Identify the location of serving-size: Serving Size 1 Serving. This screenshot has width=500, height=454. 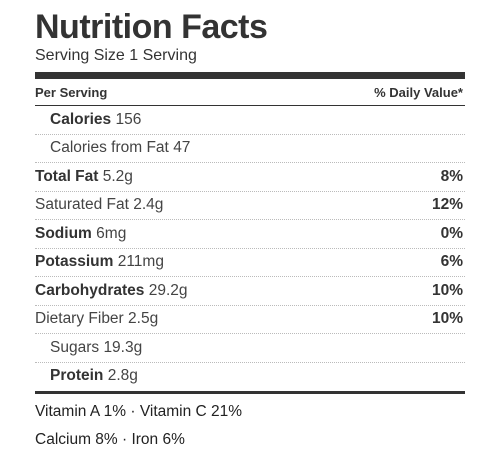
(116, 55).